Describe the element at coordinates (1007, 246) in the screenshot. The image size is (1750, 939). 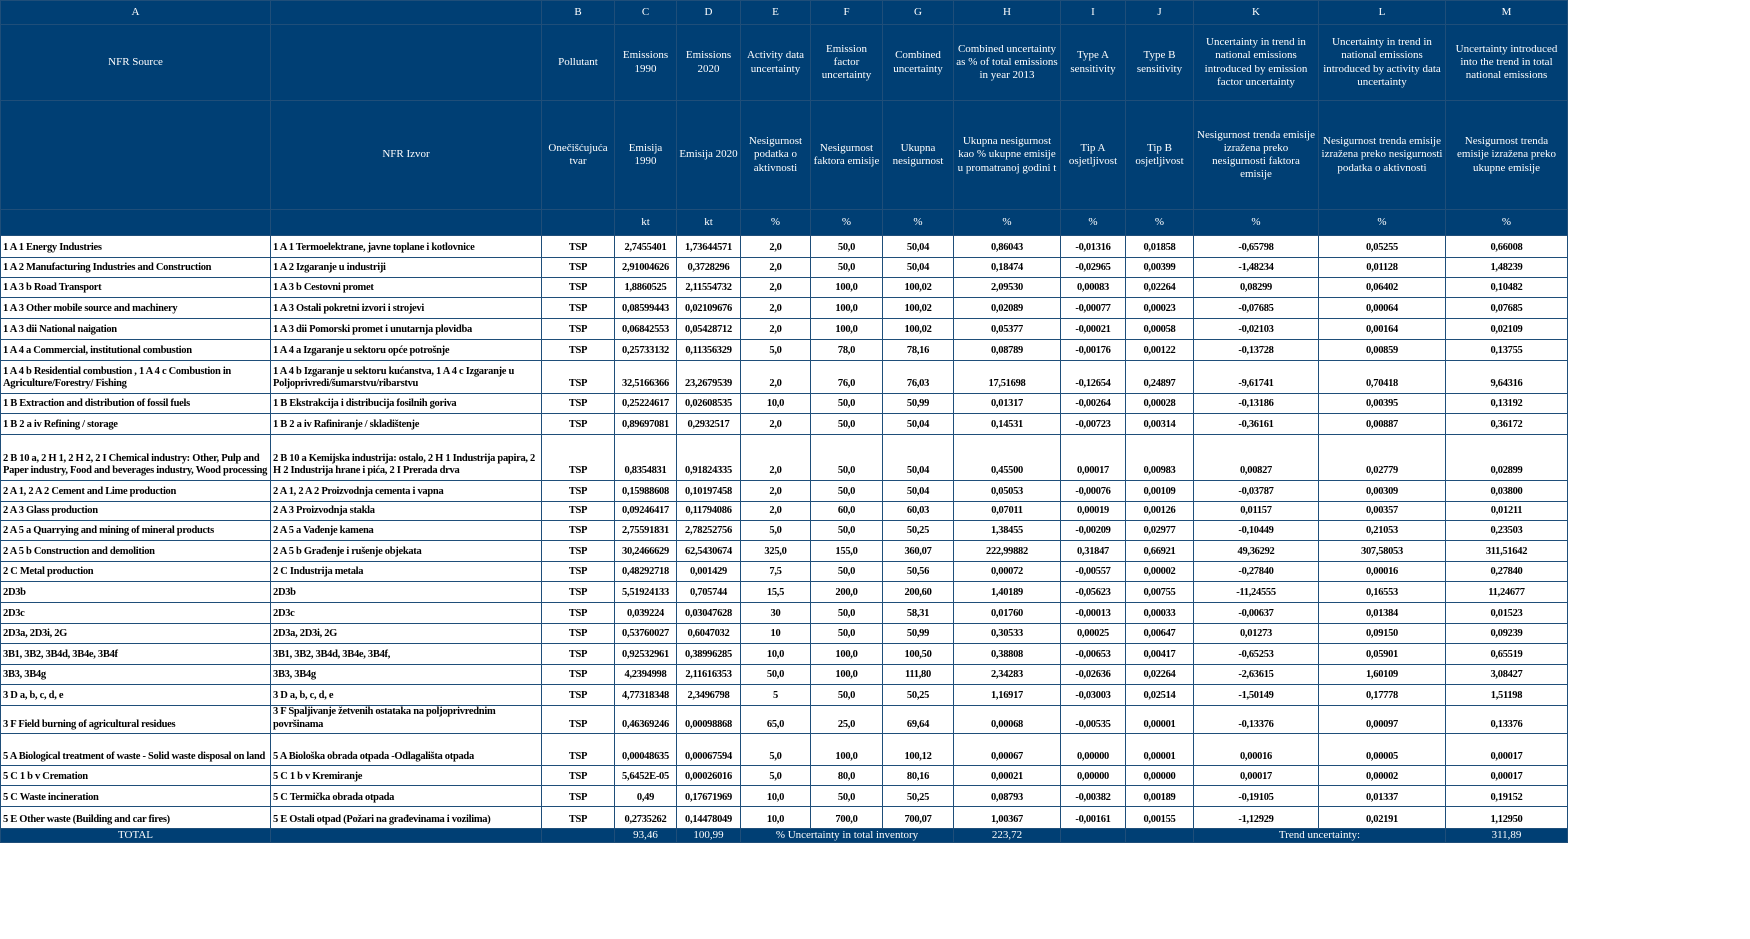
I see `value-cell: 0,86043` at that location.